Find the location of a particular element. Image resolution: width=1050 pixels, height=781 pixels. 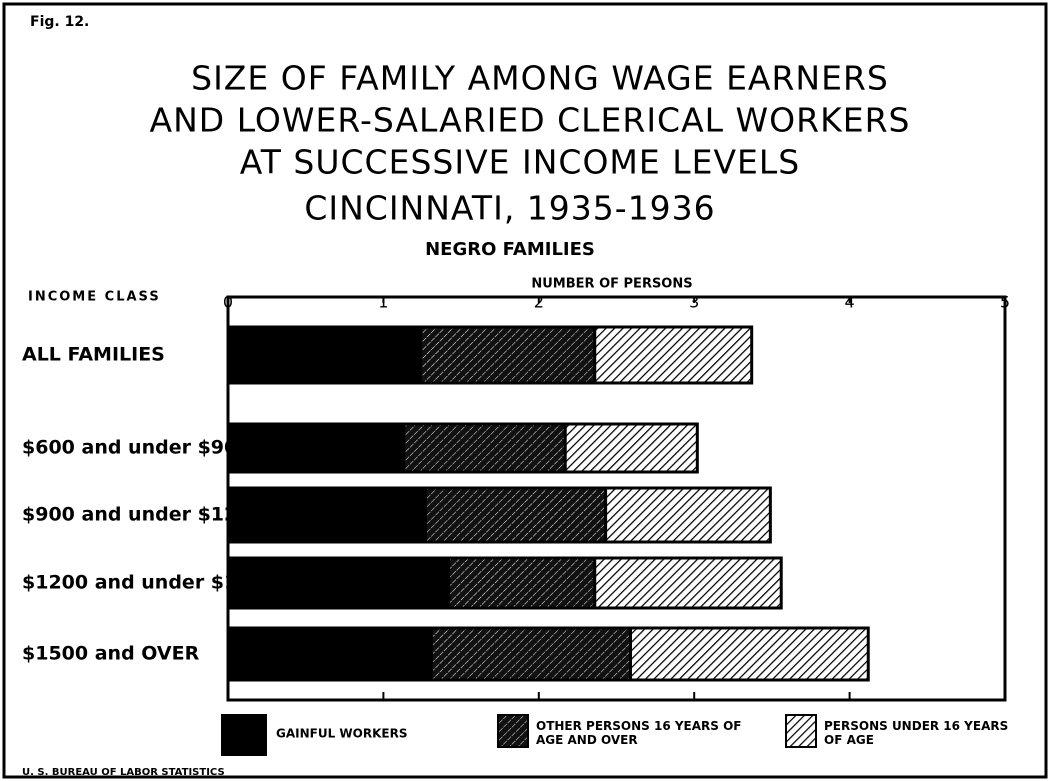

legend-label: OTHER PERSONS 16 YEARS OF AGE AND OVER is located at coordinates (639, 733).